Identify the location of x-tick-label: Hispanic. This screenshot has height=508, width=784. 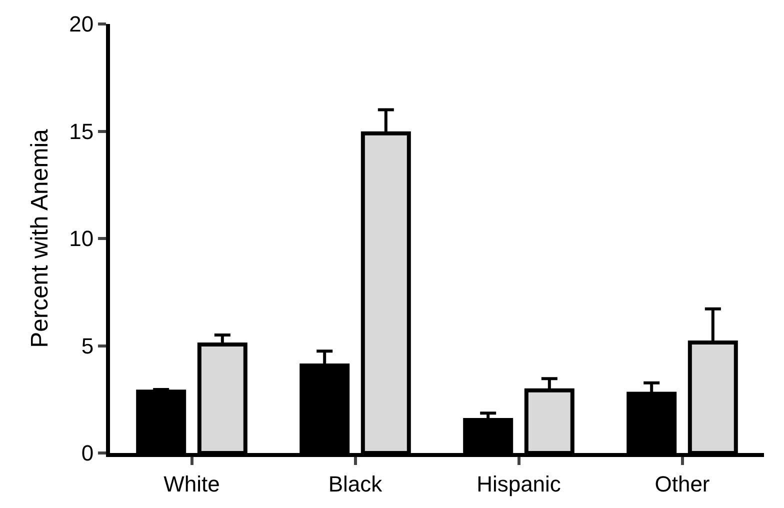
(518, 483).